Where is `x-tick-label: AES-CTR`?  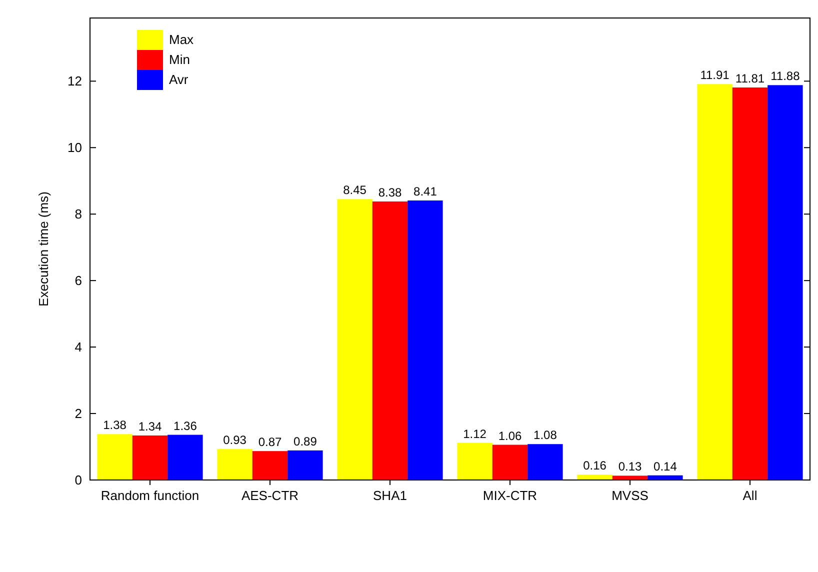
x-tick-label: AES-CTR is located at coordinates (270, 495).